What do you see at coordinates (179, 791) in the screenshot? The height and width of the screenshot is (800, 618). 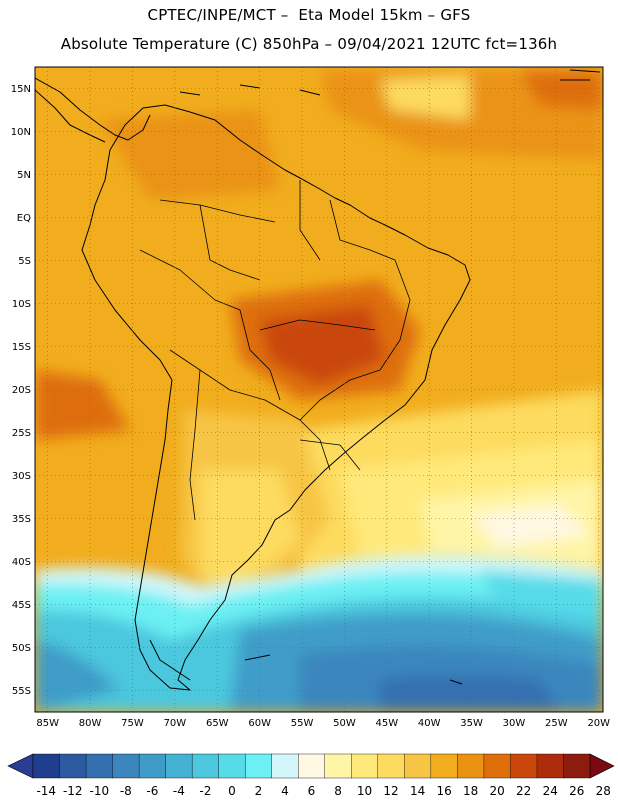 I see `colorbar-tick-label: -4` at bounding box center [179, 791].